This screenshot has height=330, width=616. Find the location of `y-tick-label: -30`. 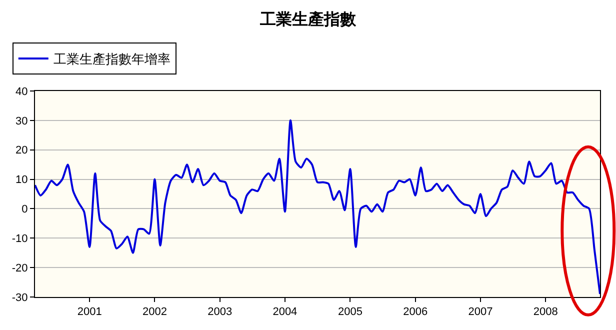

y-tick-label: -30 is located at coordinates (20, 298).